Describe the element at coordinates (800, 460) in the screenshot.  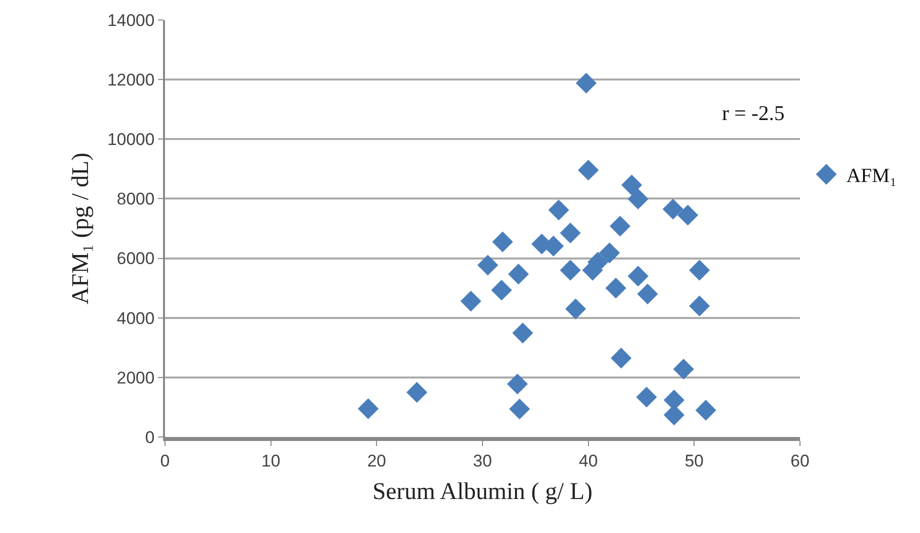
I see `x-tick-label: 60` at that location.